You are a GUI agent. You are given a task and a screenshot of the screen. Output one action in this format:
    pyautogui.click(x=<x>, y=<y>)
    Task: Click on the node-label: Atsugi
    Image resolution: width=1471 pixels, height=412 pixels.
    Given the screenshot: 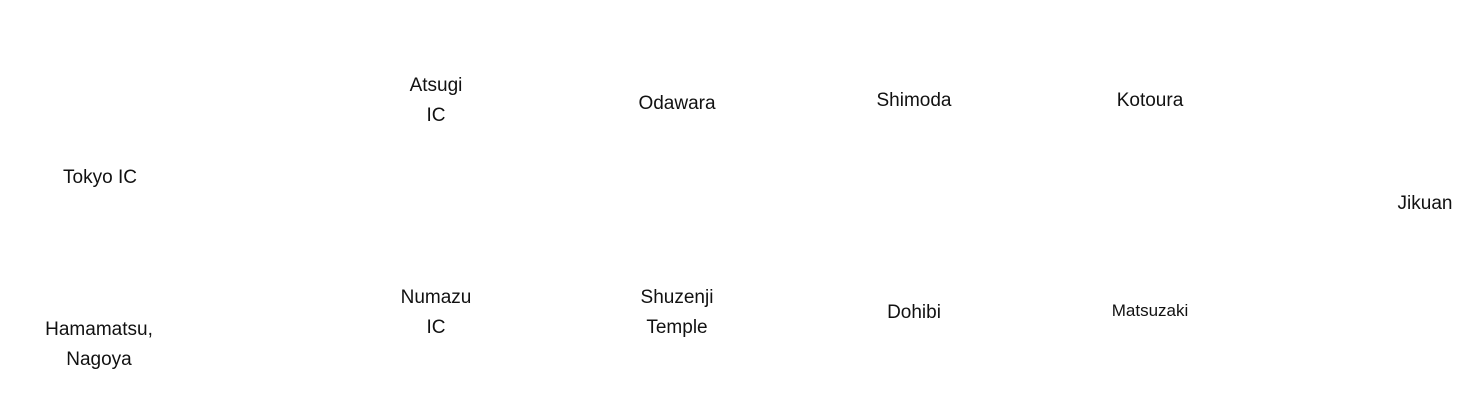 What is the action you would take?
    pyautogui.click(x=436, y=85)
    